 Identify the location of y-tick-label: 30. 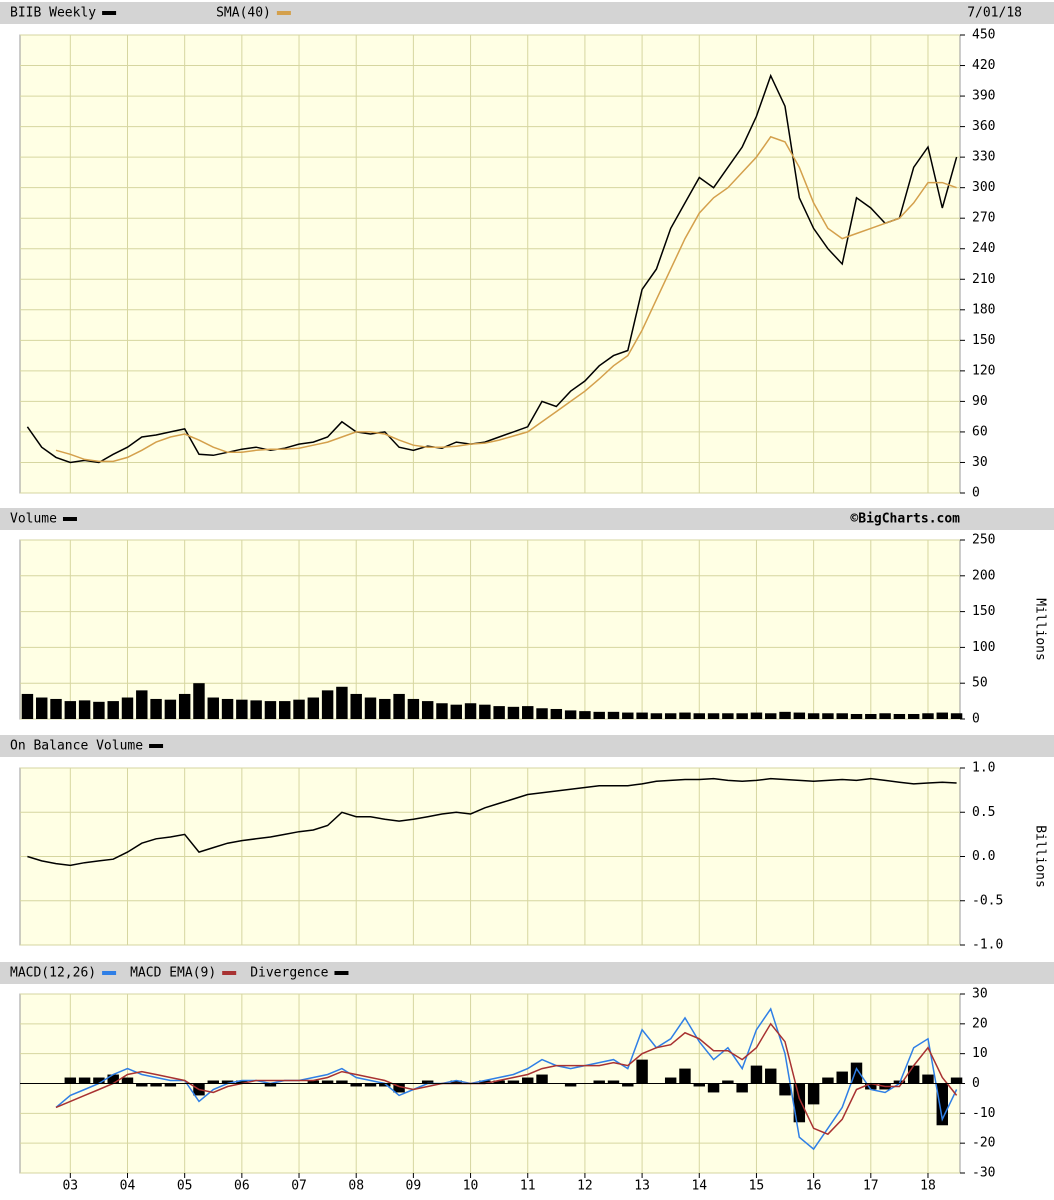
(980, 462).